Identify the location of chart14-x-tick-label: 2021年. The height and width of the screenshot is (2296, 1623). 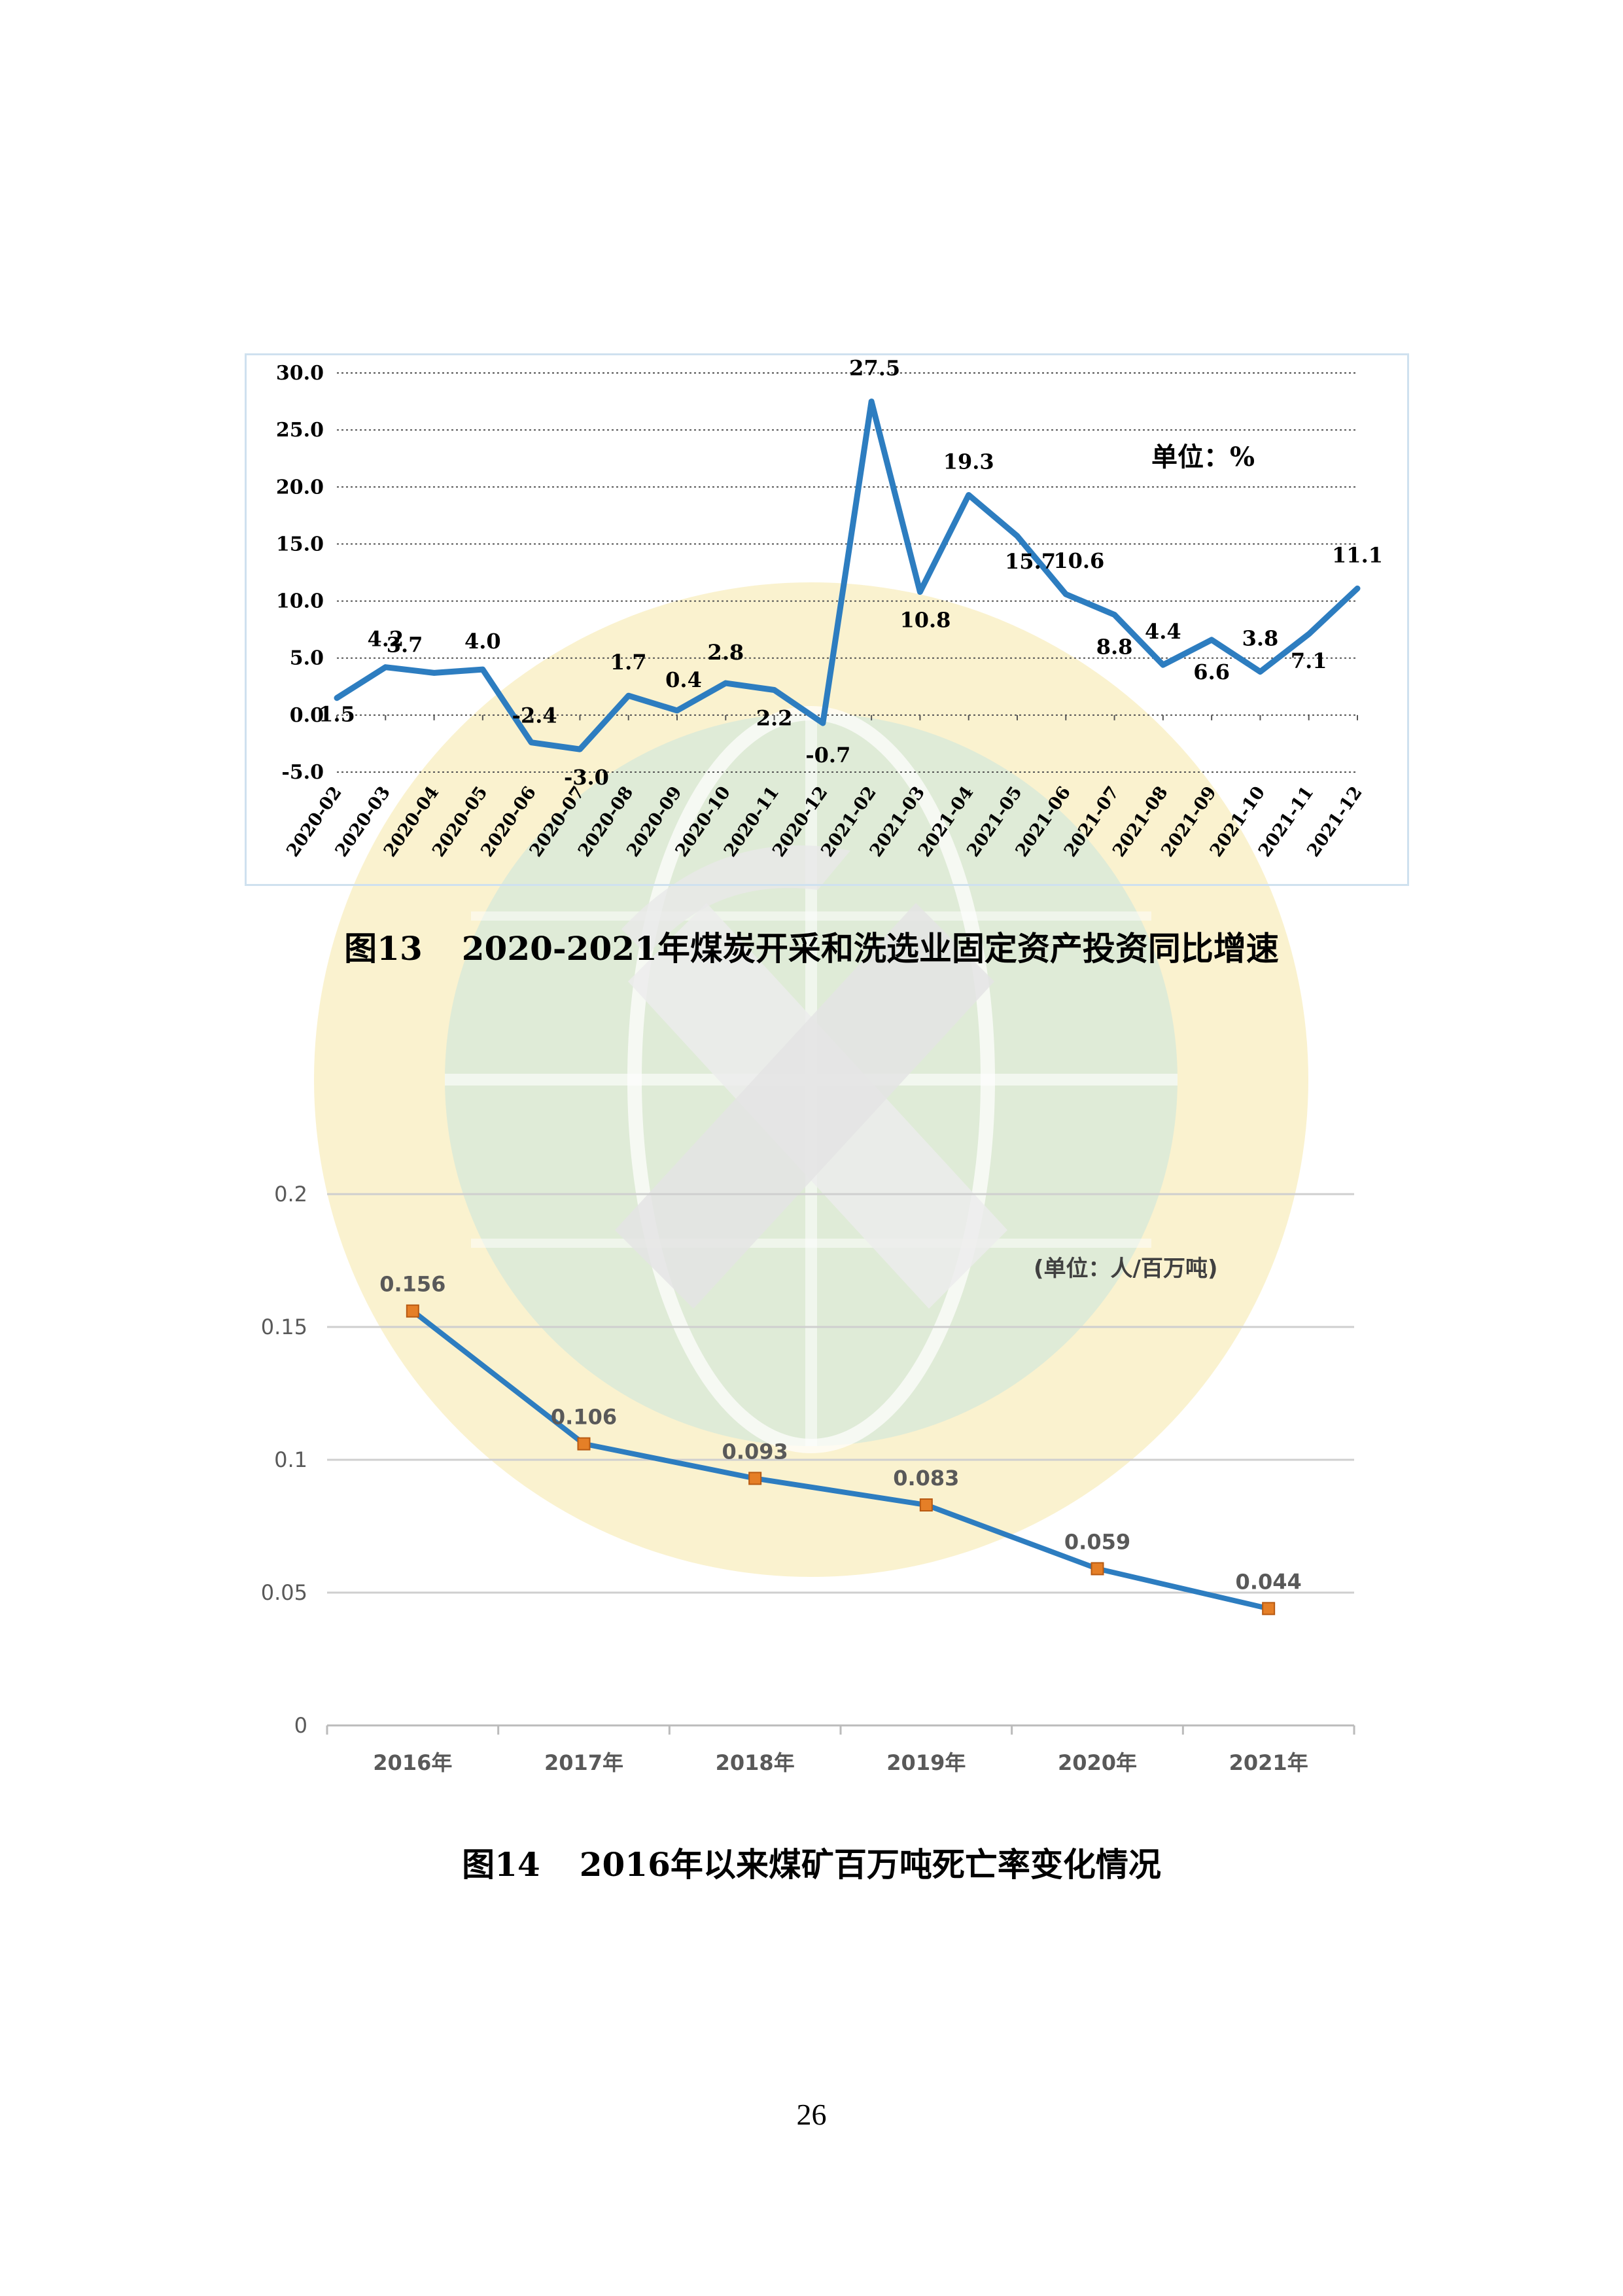
(1268, 1763).